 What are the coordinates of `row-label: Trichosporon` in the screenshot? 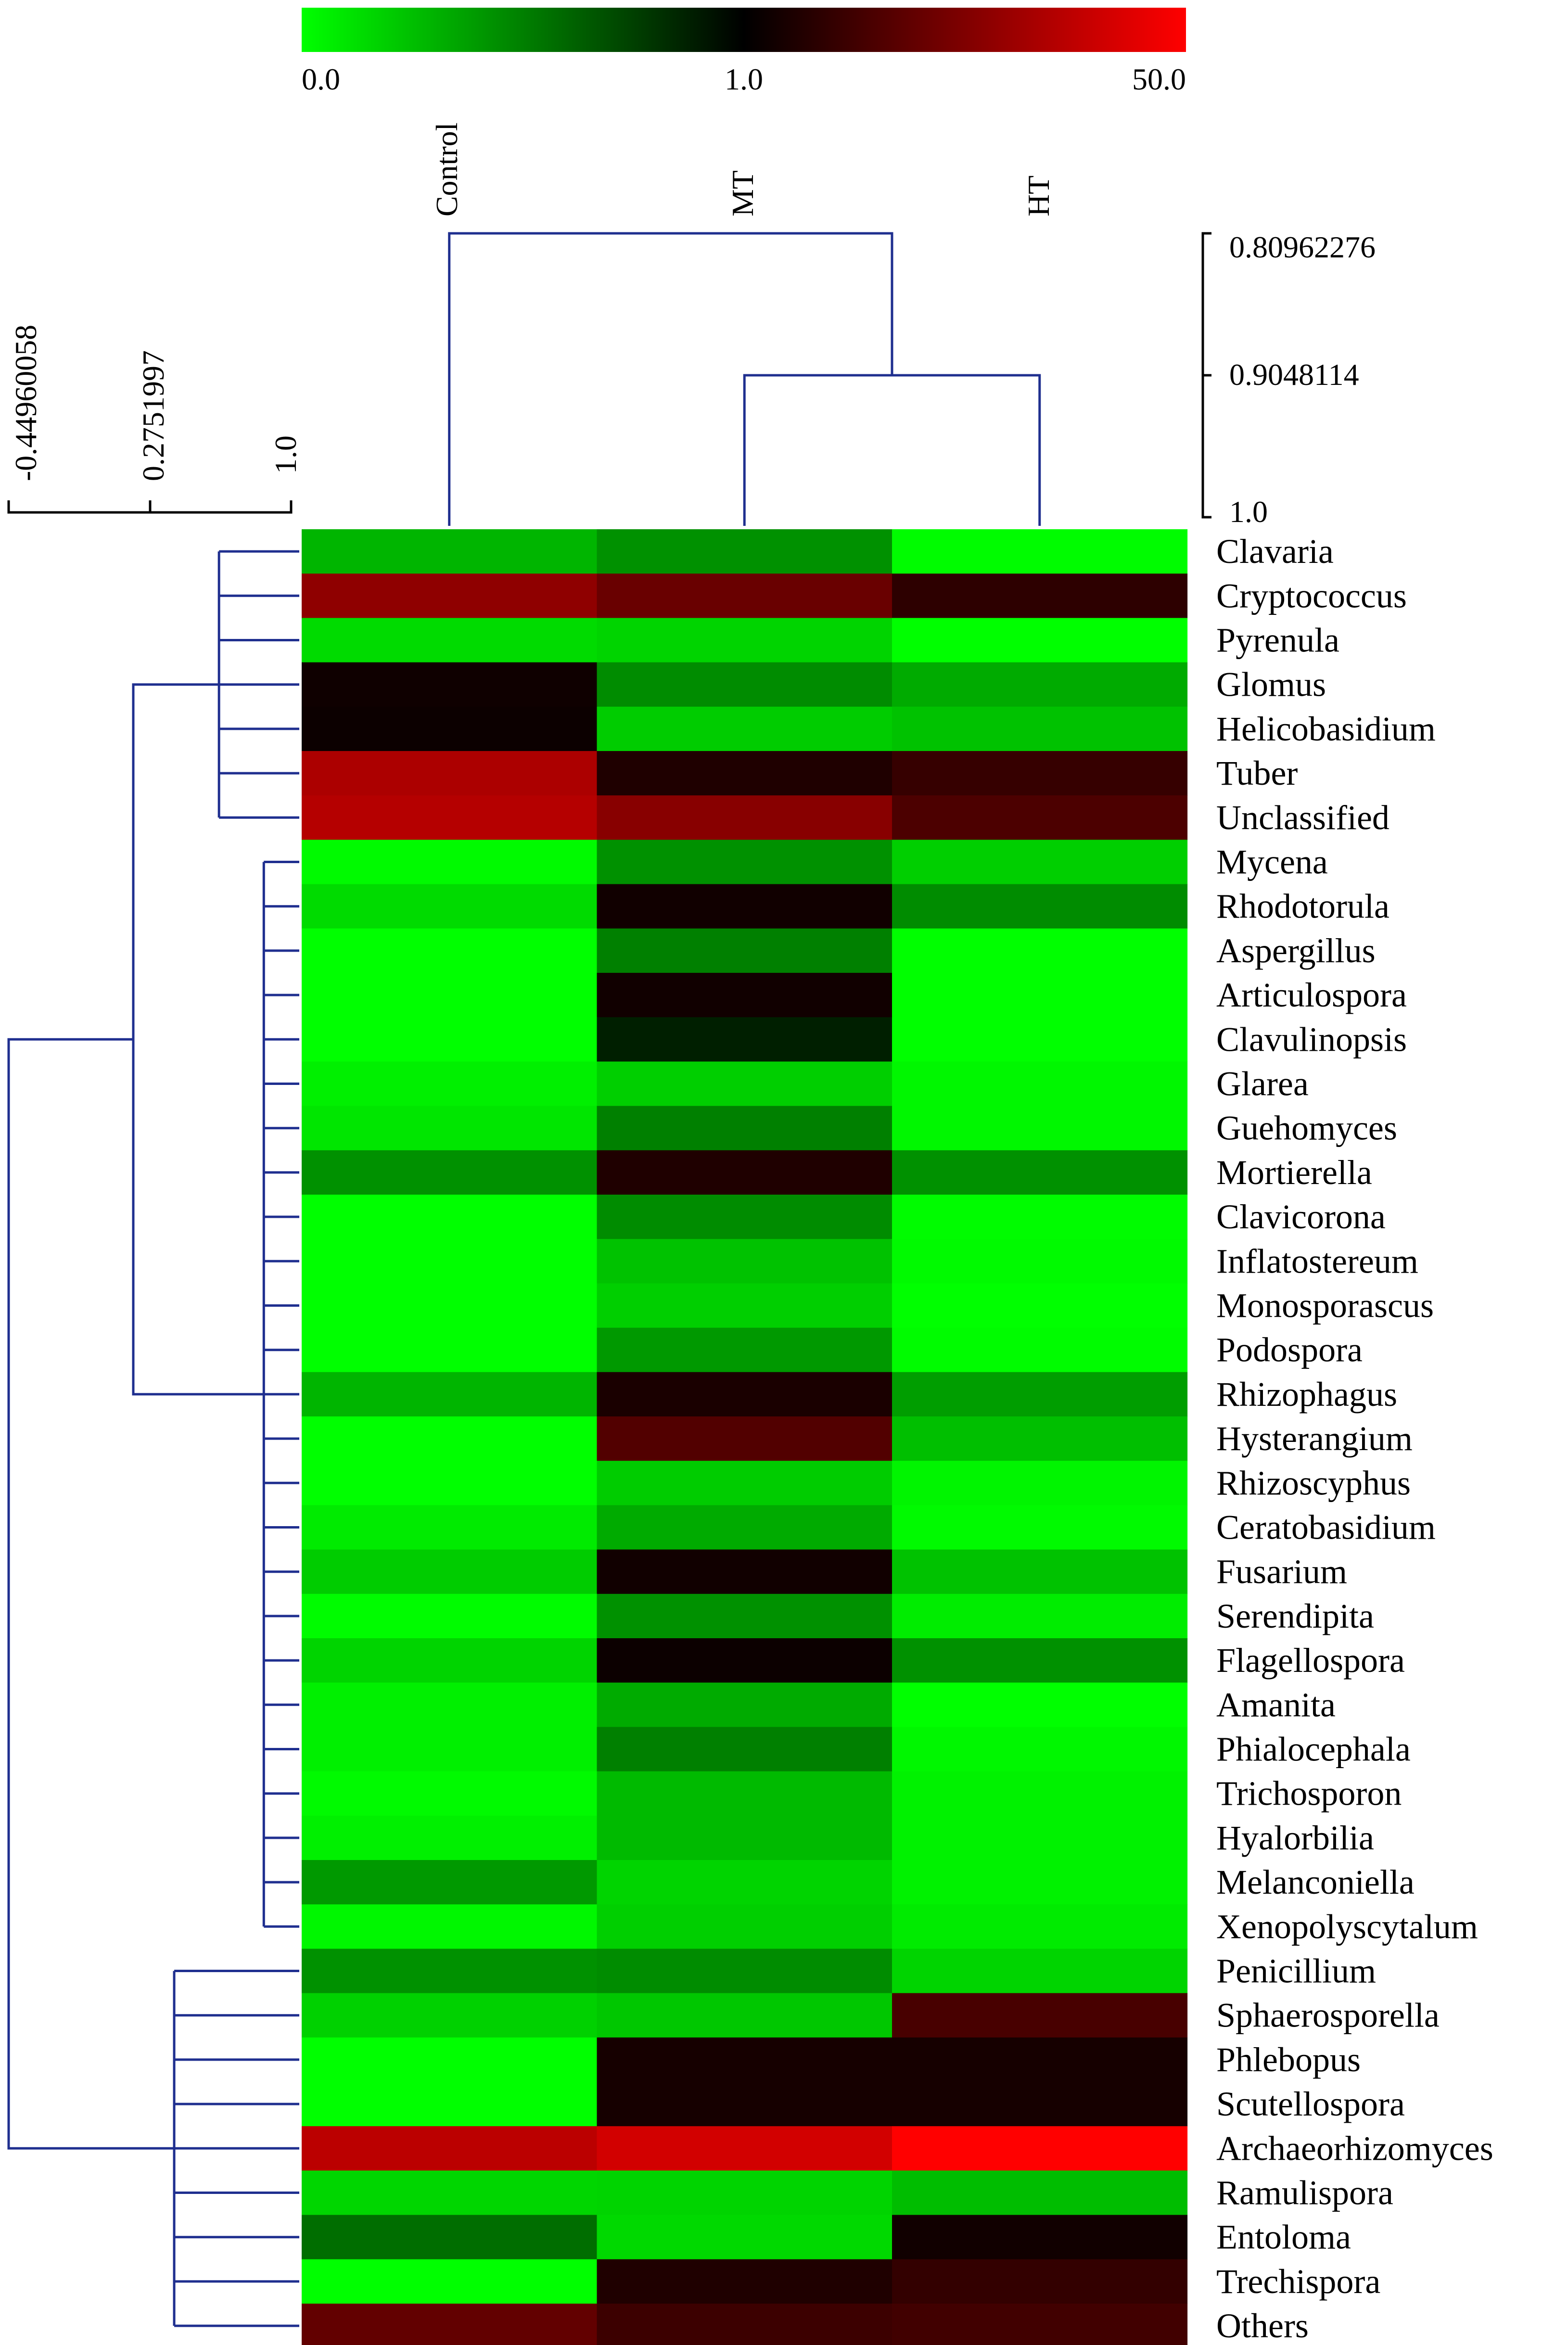 It's located at (1309, 1794).